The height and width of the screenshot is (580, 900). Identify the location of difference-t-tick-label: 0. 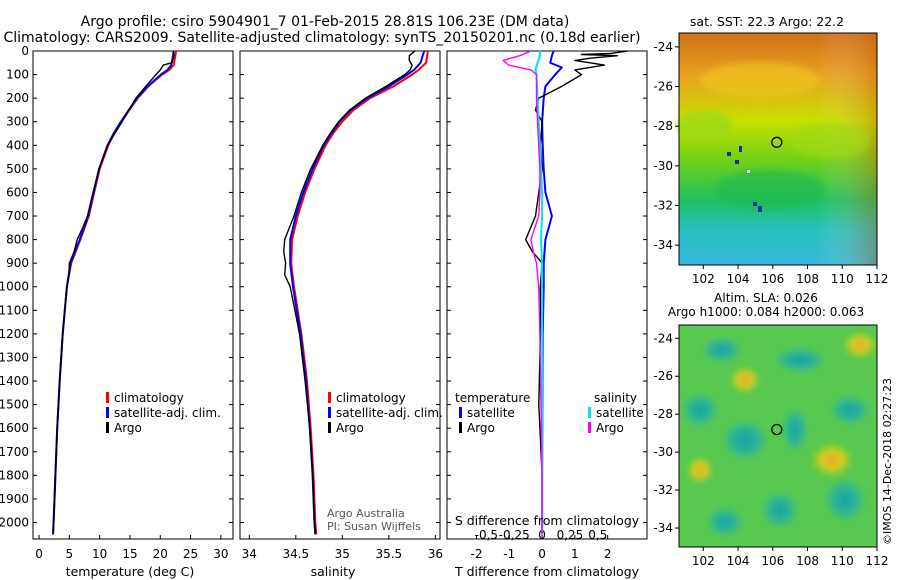
(542, 554).